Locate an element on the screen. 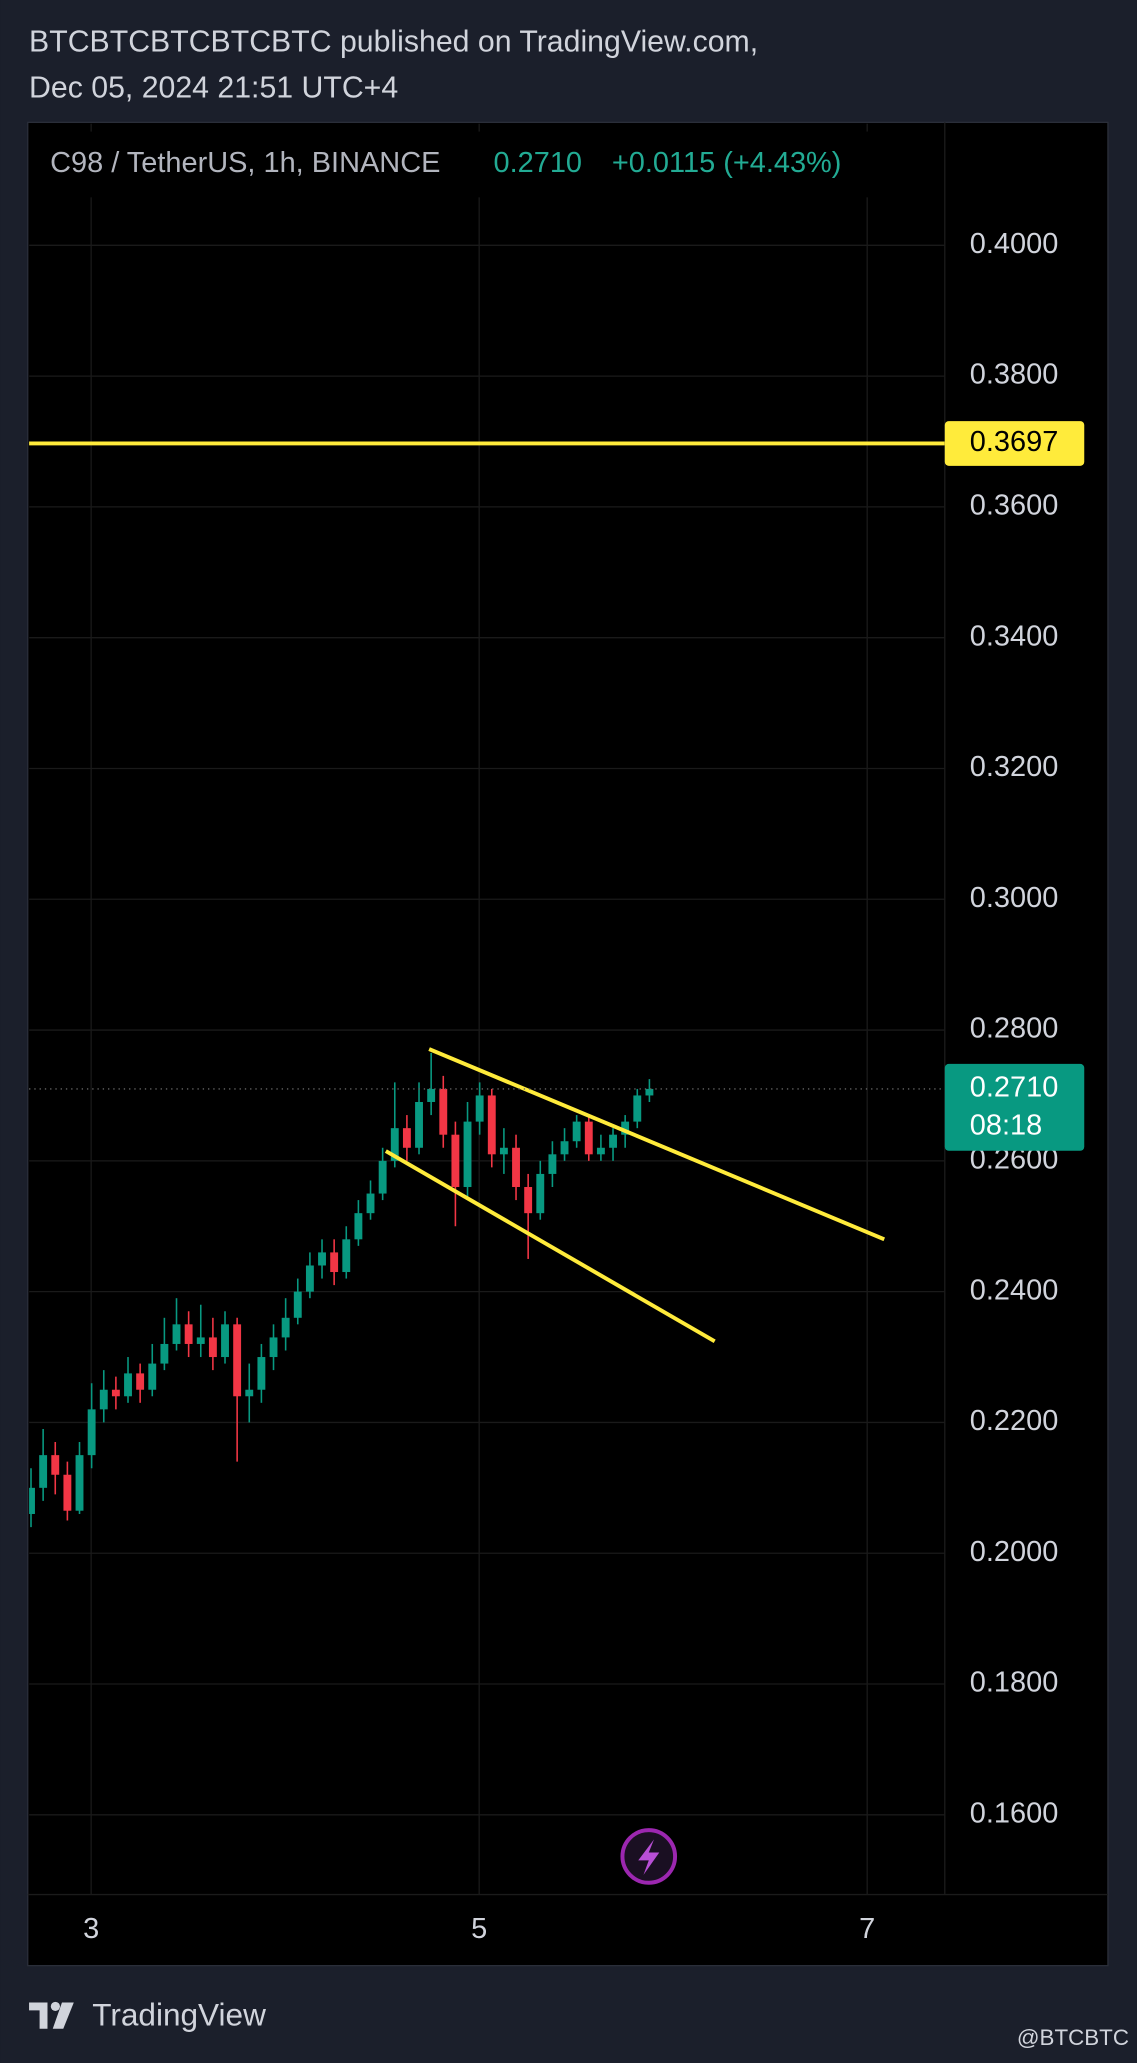 The width and height of the screenshot is (1137, 2063). handle: @BTCBTC is located at coordinates (1073, 2037).